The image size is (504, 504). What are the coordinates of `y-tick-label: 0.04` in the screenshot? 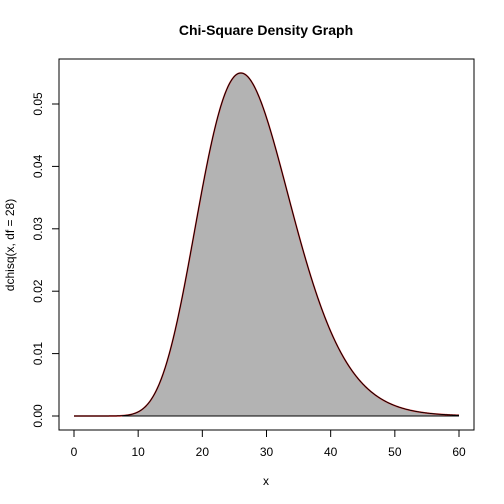 It's located at (38, 166).